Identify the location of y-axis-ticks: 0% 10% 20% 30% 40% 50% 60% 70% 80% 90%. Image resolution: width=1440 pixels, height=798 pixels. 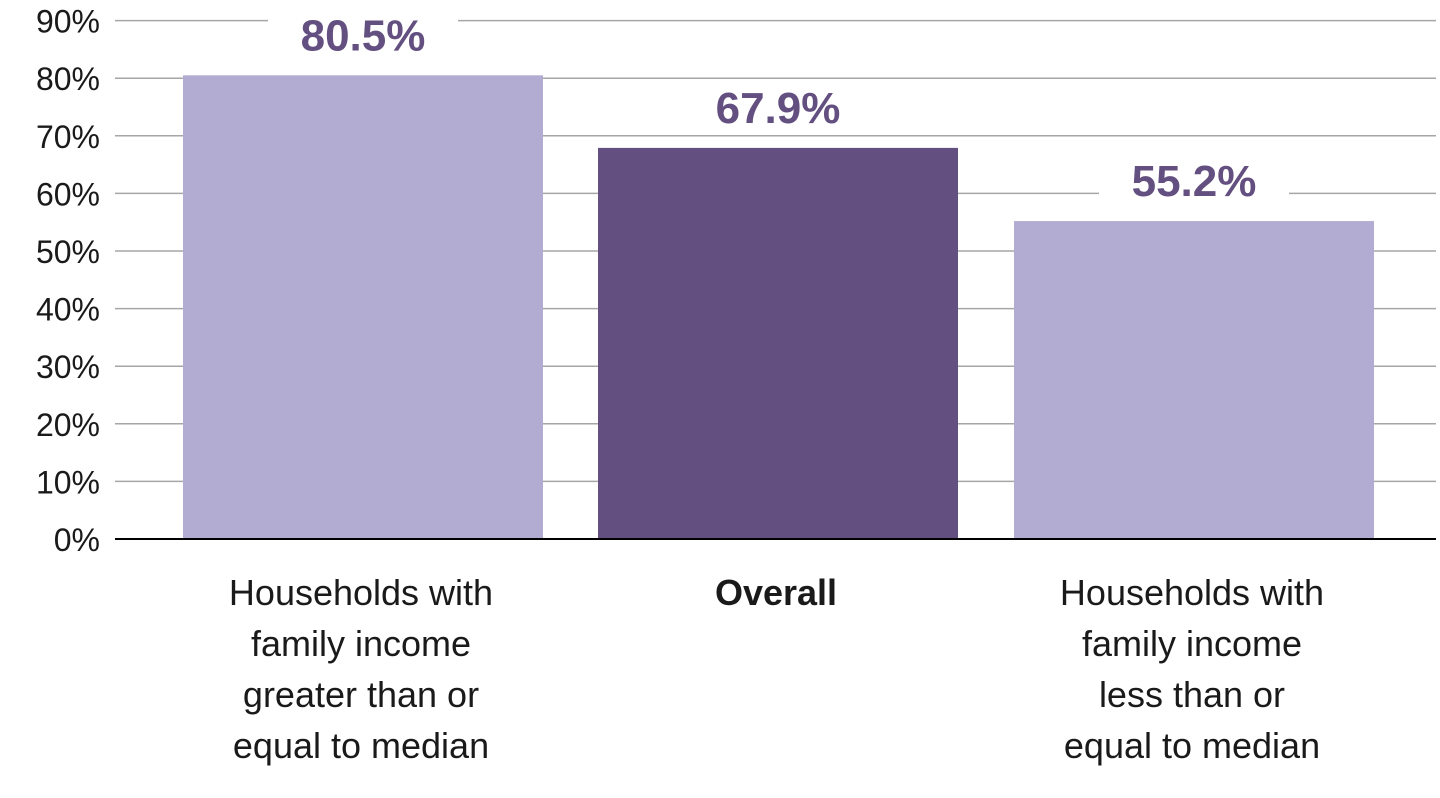
(68, 281).